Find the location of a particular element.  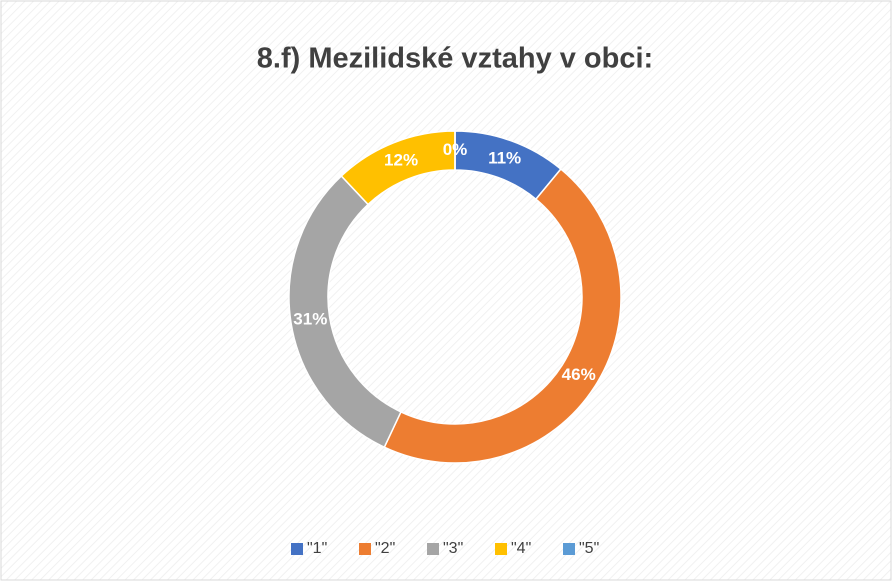

legend-label: "2" is located at coordinates (385, 548).